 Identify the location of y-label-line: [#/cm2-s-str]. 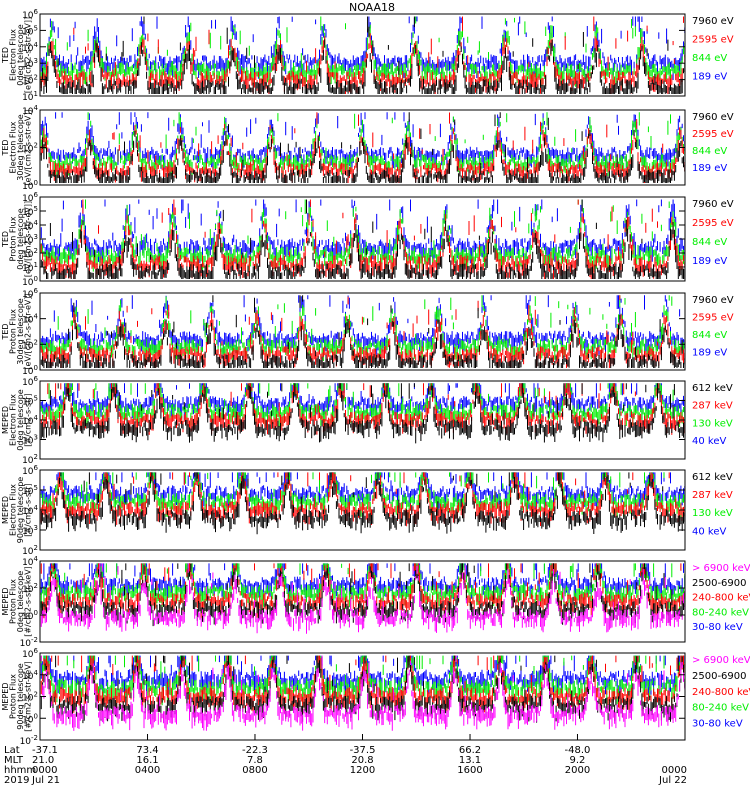
(28, 509).